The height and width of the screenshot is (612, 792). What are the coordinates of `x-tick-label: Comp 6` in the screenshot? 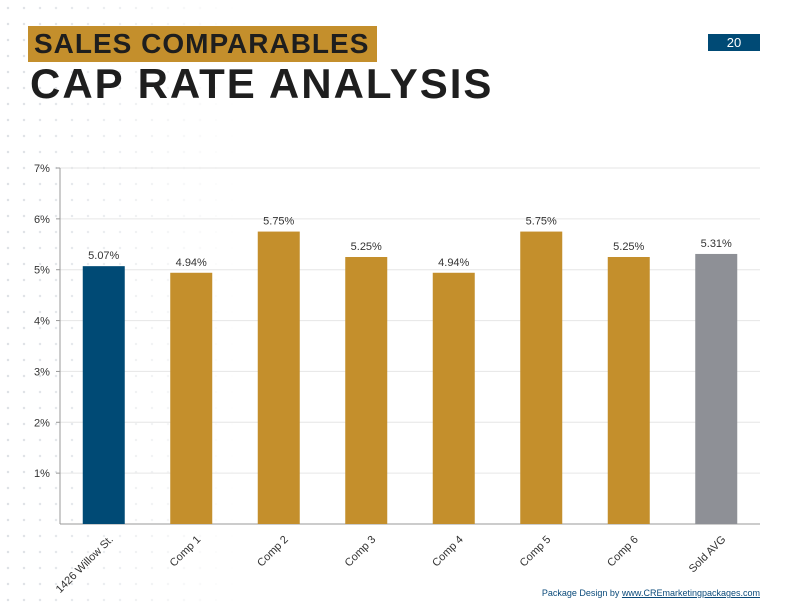 It's located at (623, 552).